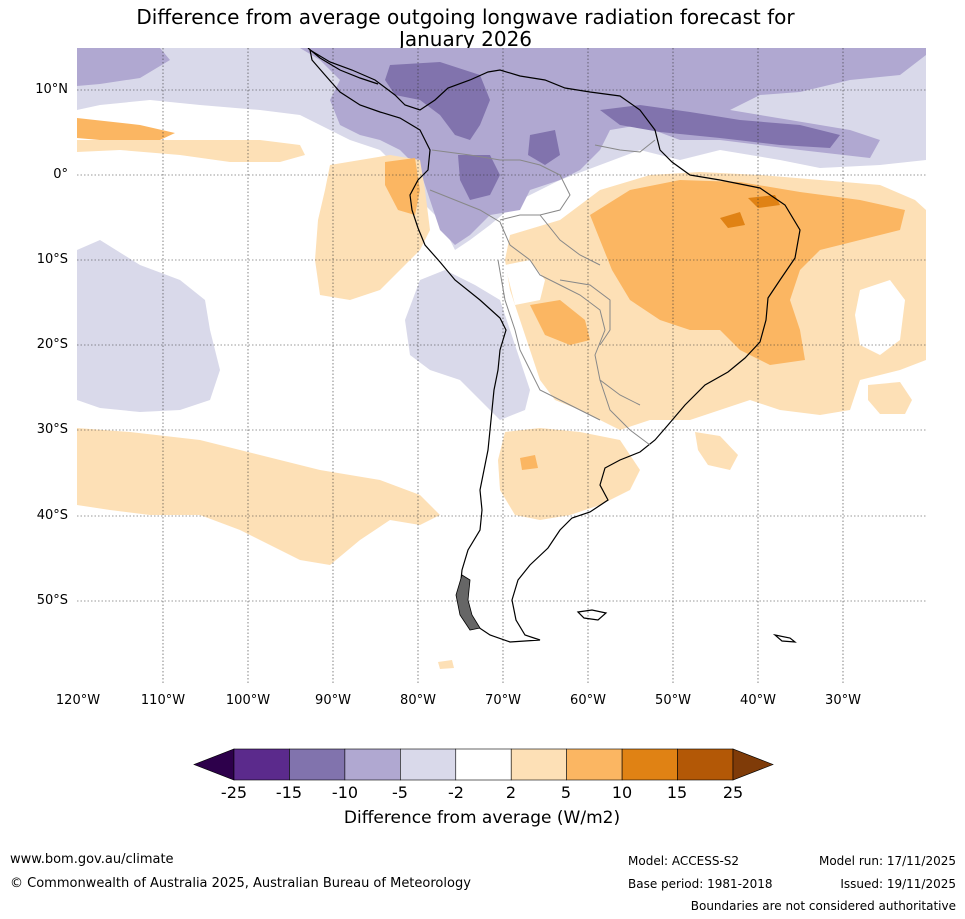 This screenshot has height=919, width=965. Describe the element at coordinates (673, 700) in the screenshot. I see `lon-label-50w: 50°W` at that location.